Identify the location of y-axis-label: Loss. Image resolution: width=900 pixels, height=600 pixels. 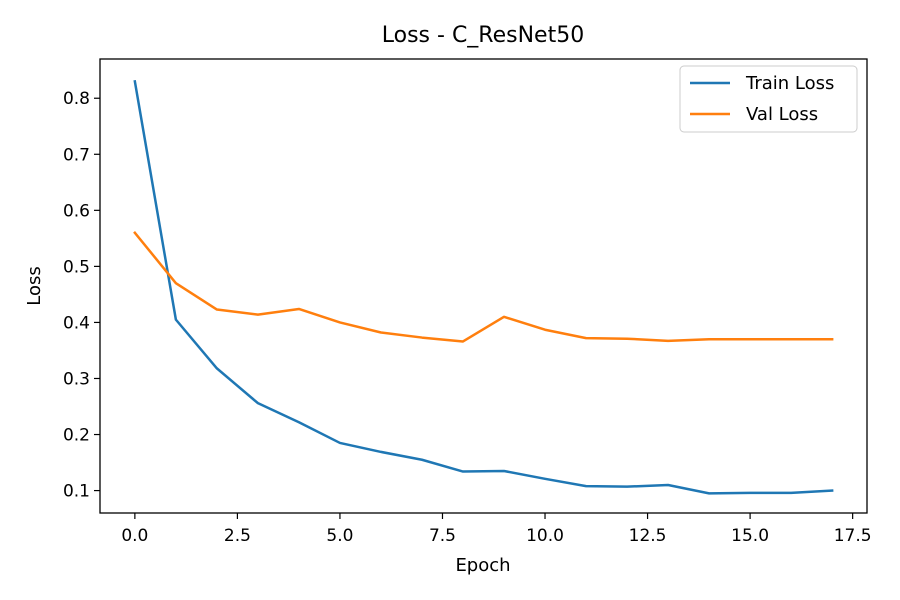
(34, 285).